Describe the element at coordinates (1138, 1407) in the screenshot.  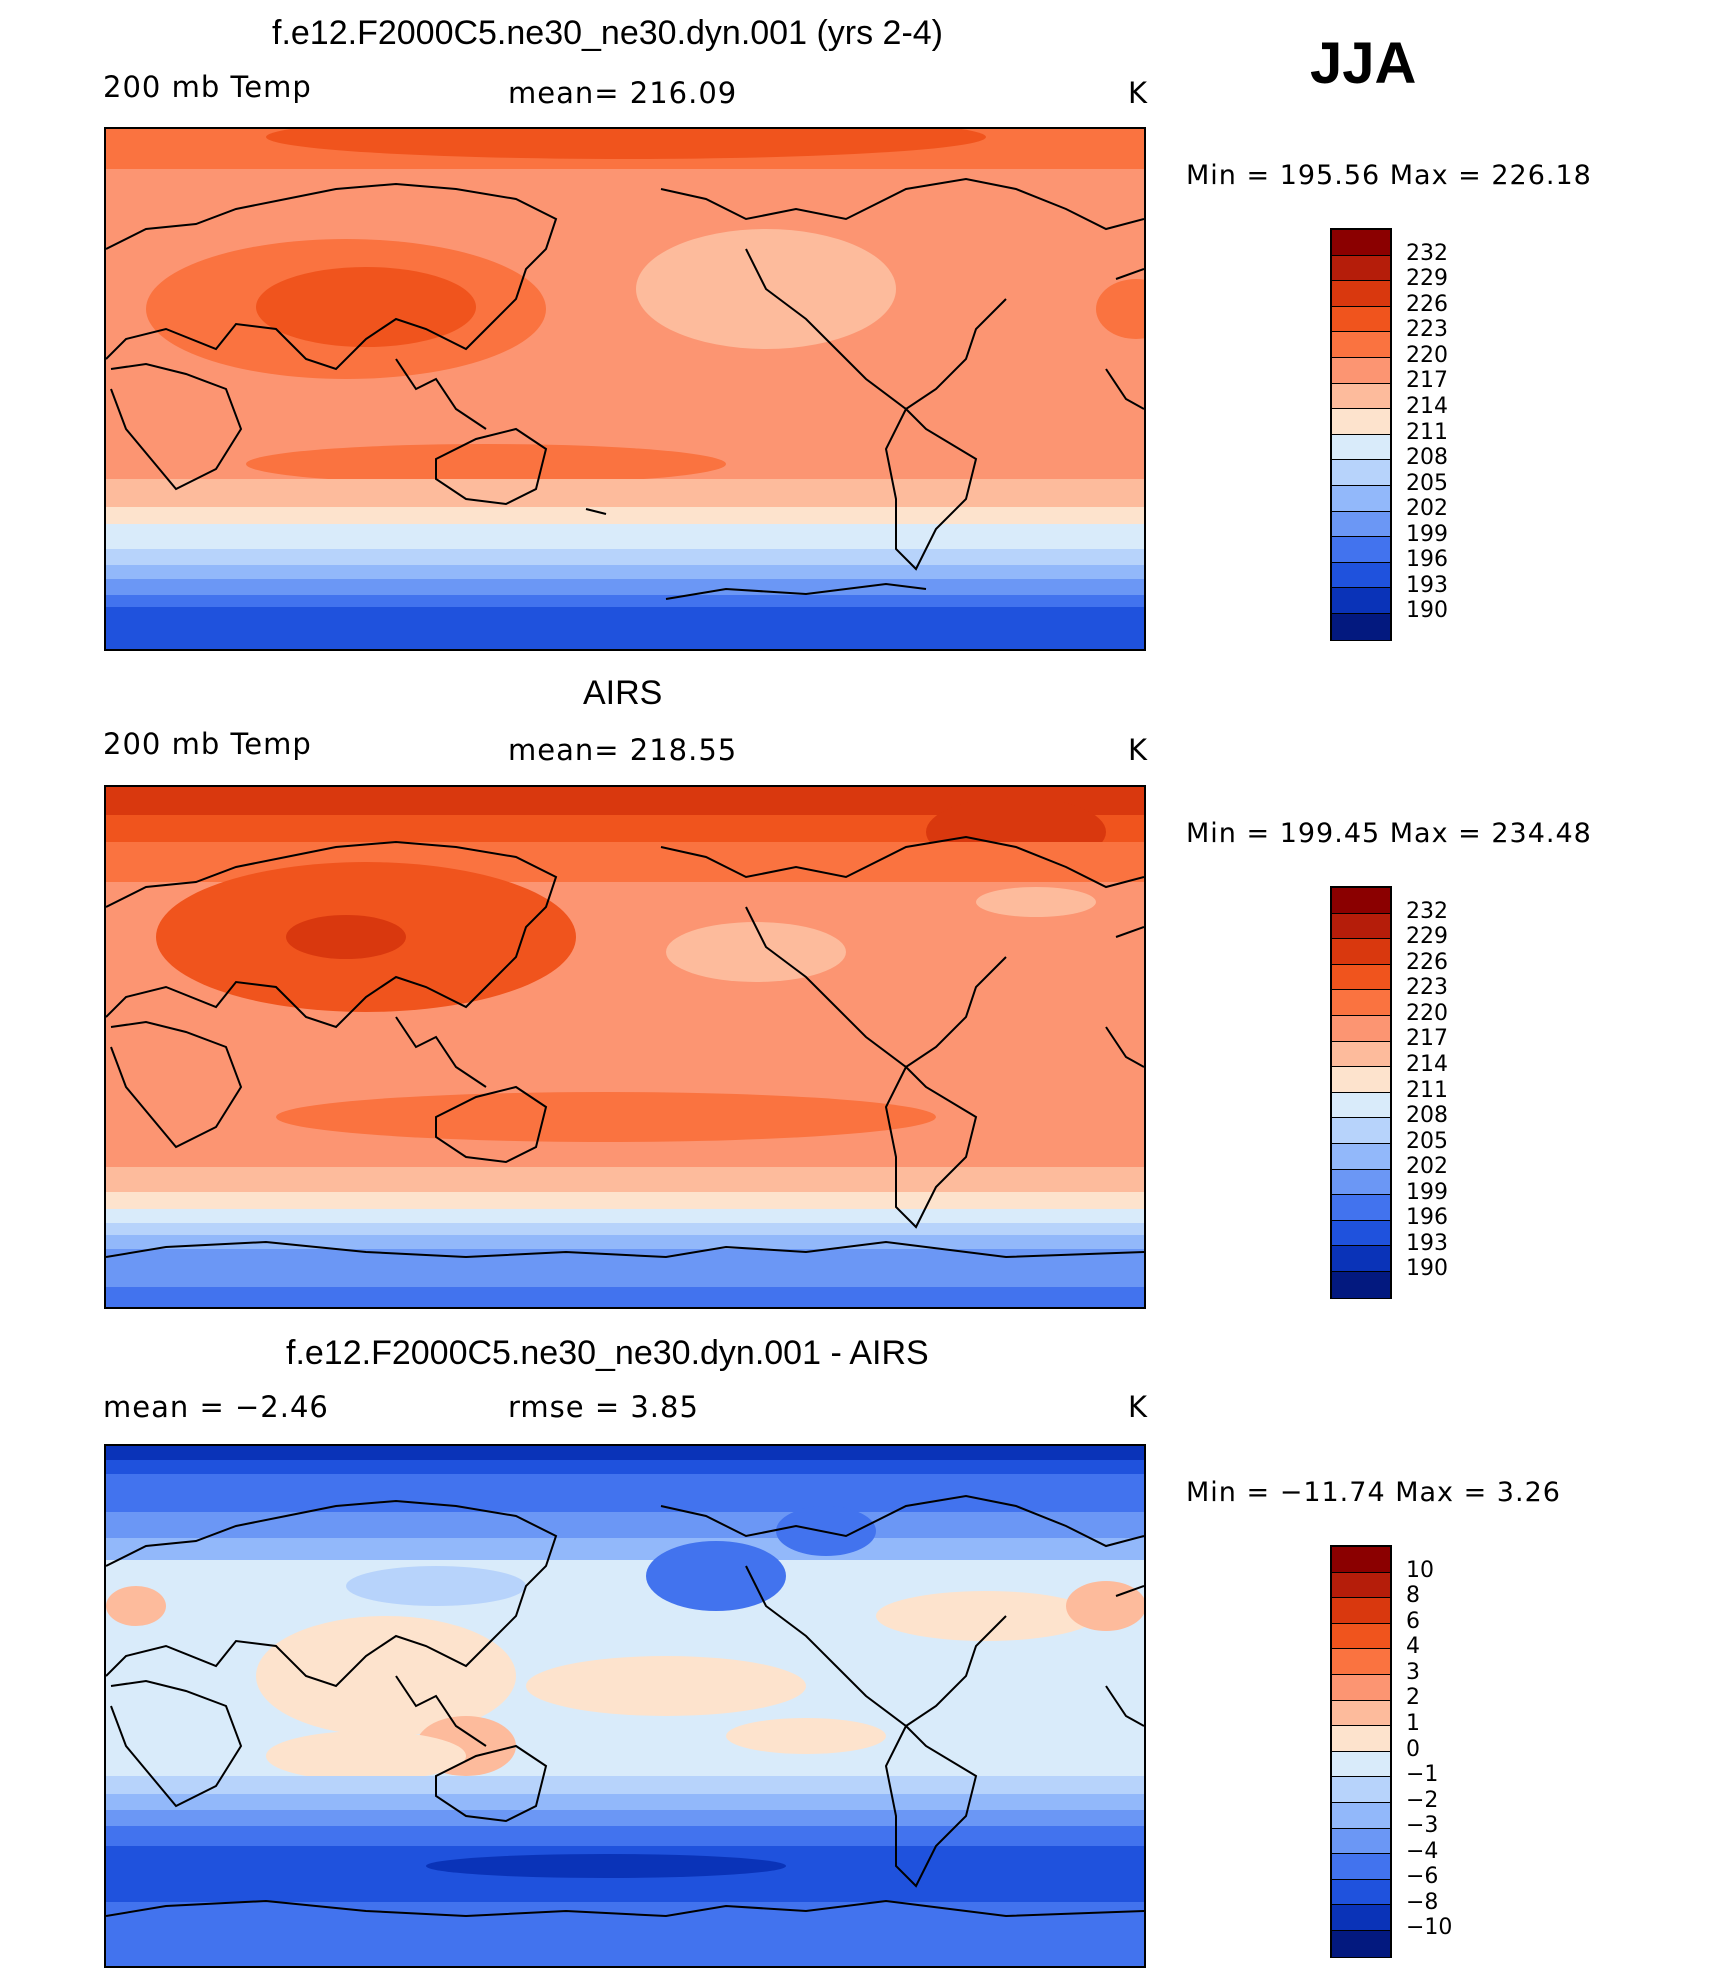
I see `panel-3-unit: K` at that location.